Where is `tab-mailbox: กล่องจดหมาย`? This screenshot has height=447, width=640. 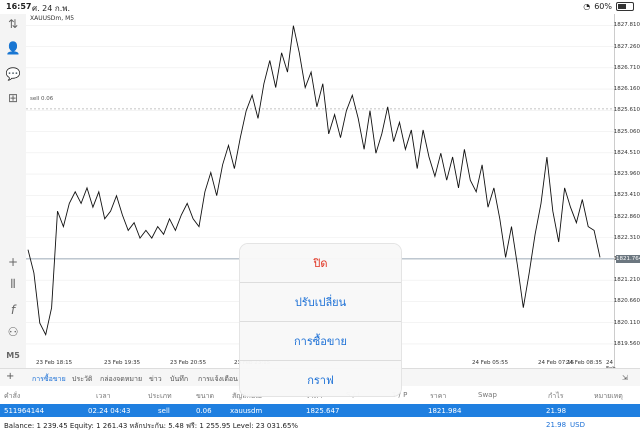
tab-mailbox: กล่องจดหมาย is located at coordinates (121, 379).